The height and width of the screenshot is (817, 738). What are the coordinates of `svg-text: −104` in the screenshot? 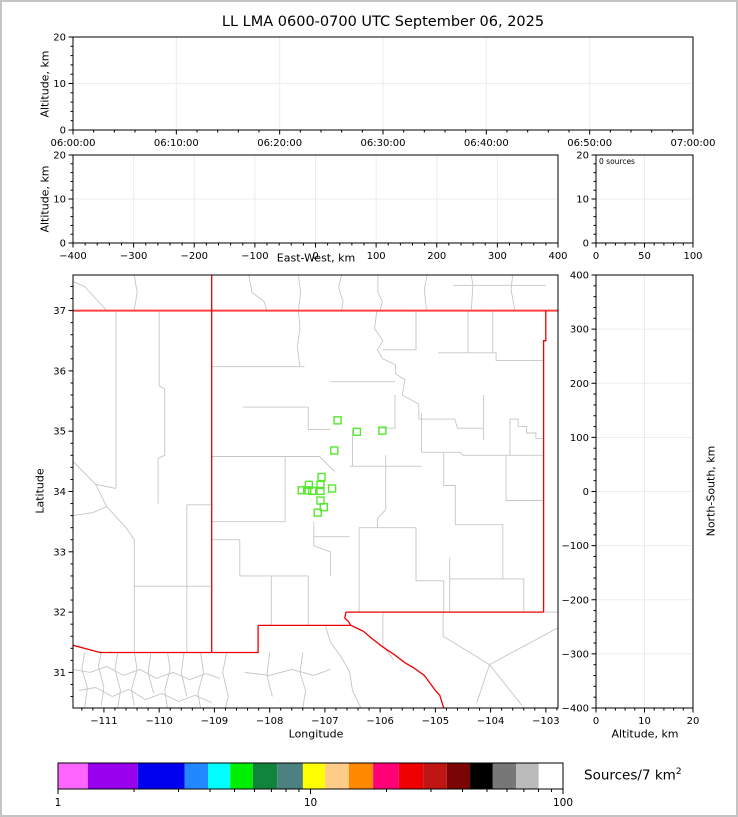 It's located at (490, 721).